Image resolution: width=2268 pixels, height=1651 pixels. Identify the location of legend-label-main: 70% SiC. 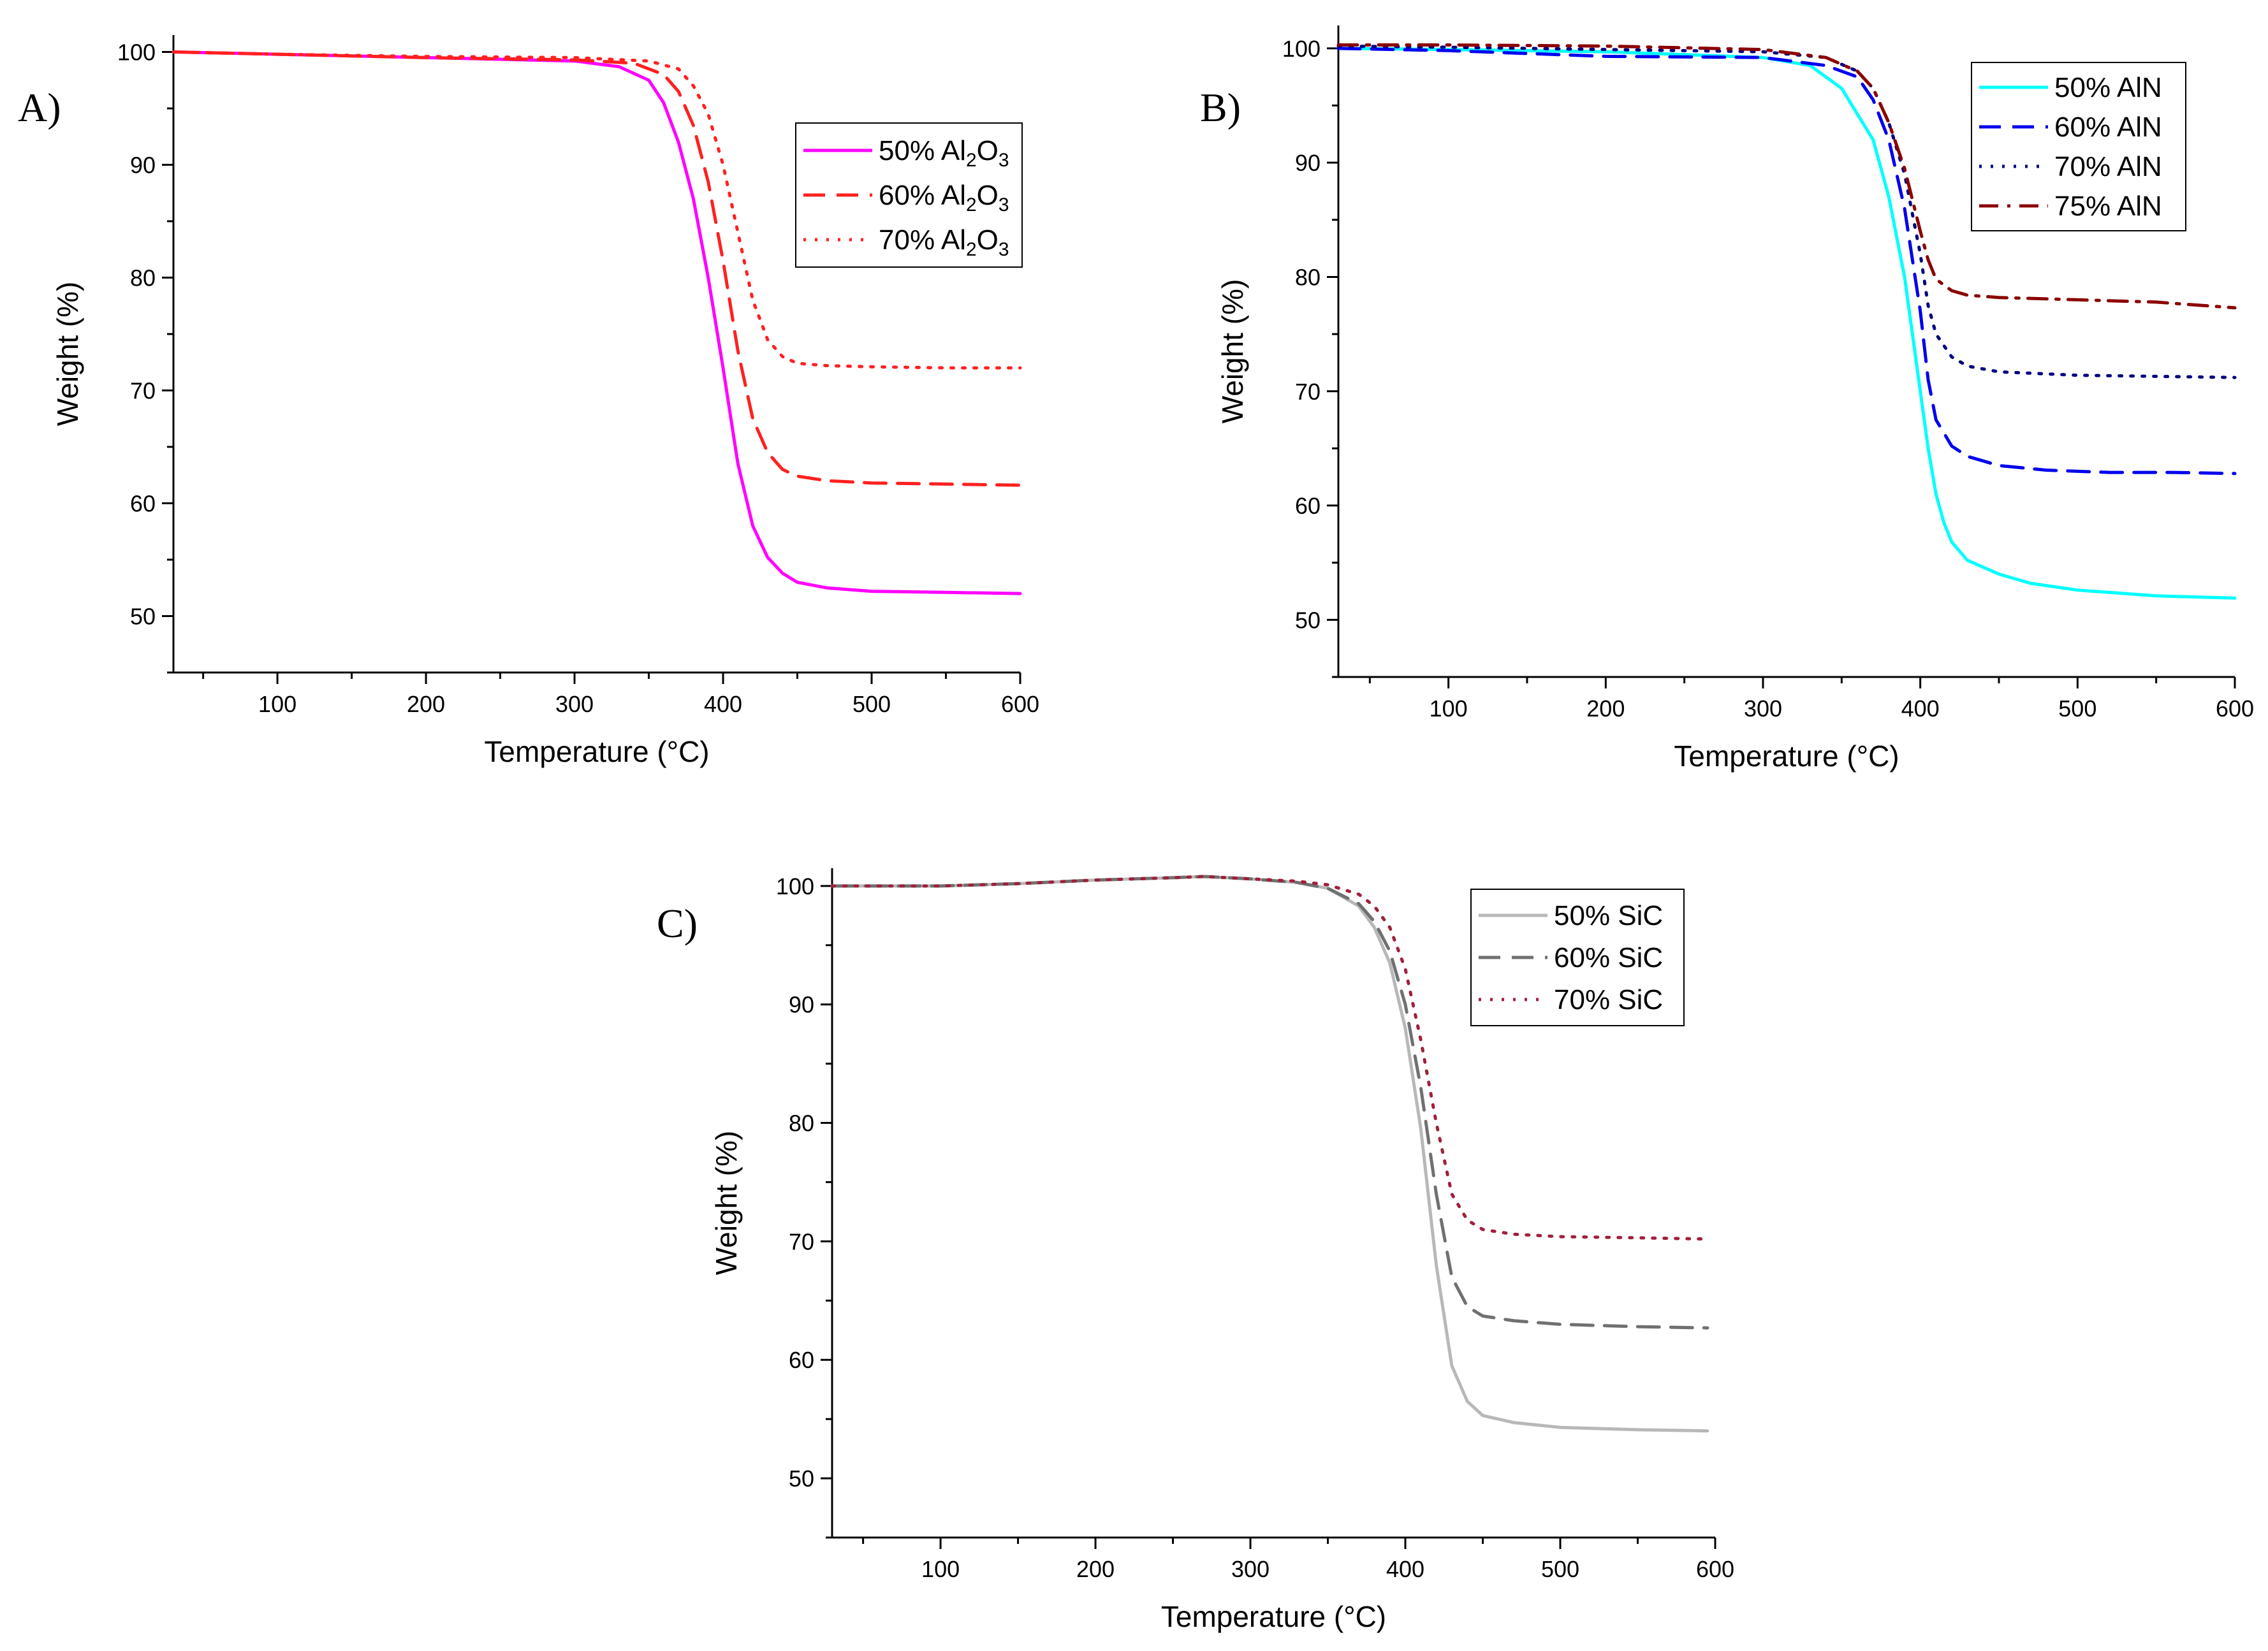
(1608, 999).